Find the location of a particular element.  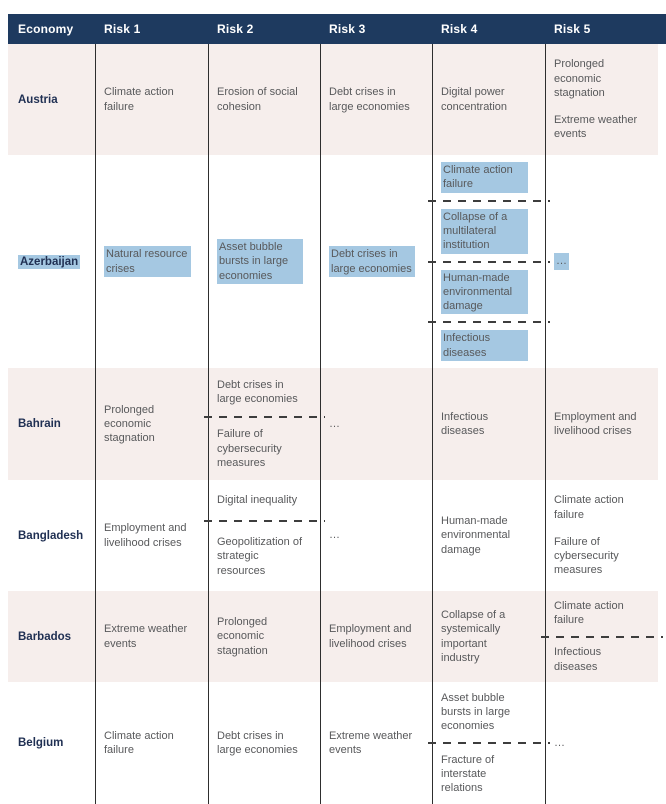

risk-text: Erosion of social cohesion is located at coordinates (257, 99).